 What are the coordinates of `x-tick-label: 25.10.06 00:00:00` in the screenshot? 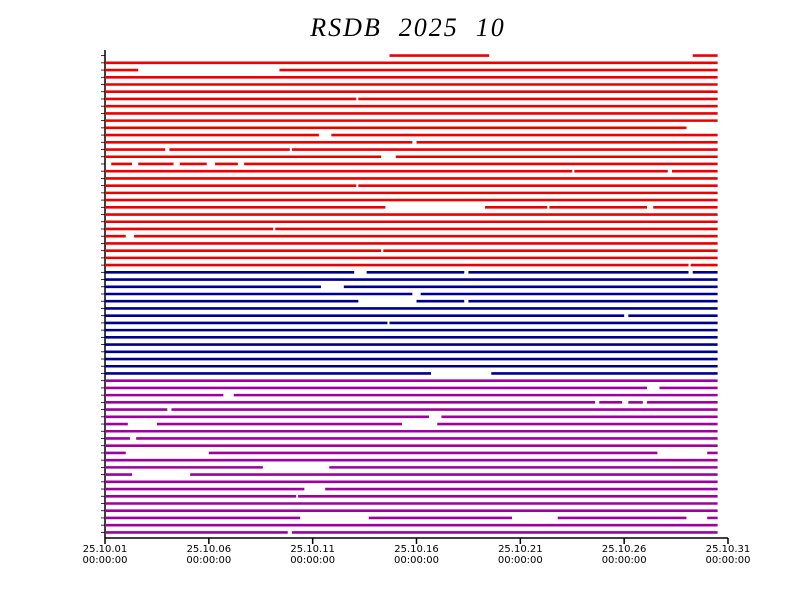 It's located at (209, 555).